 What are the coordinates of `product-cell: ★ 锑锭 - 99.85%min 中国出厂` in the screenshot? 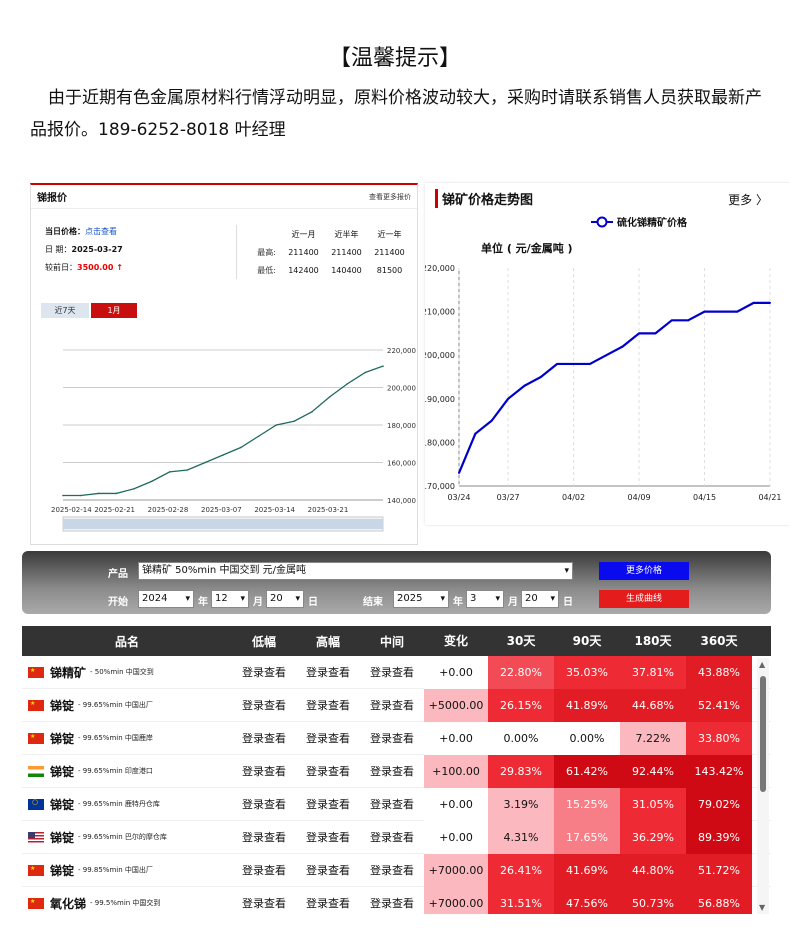 It's located at (127, 870).